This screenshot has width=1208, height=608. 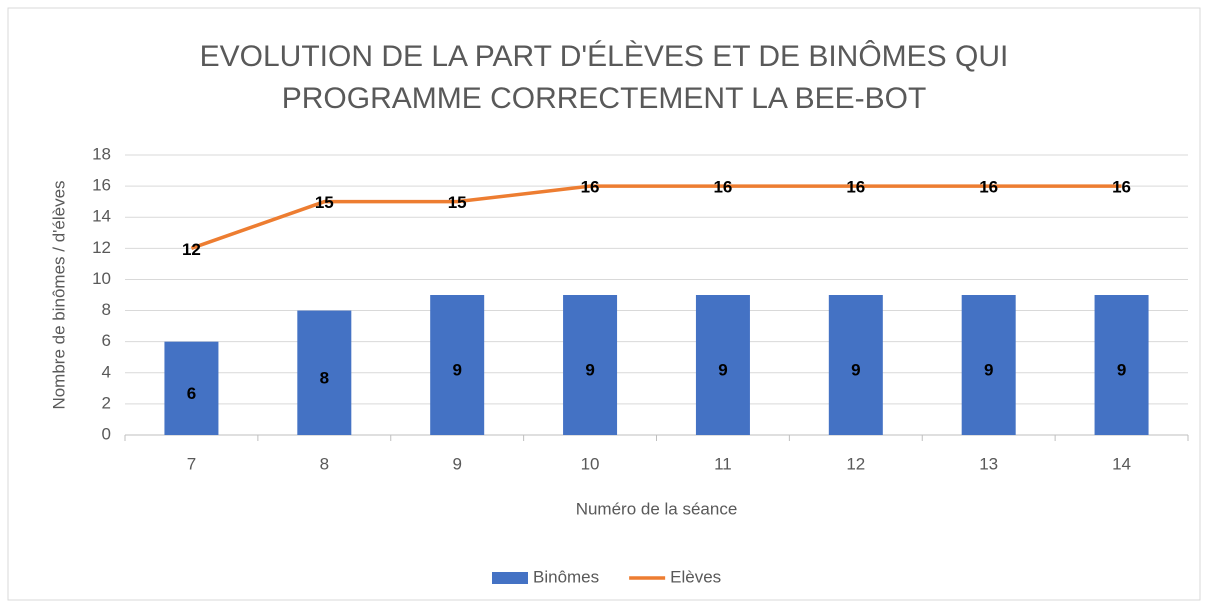 I want to click on y-tick-label: 16, so click(x=101, y=185).